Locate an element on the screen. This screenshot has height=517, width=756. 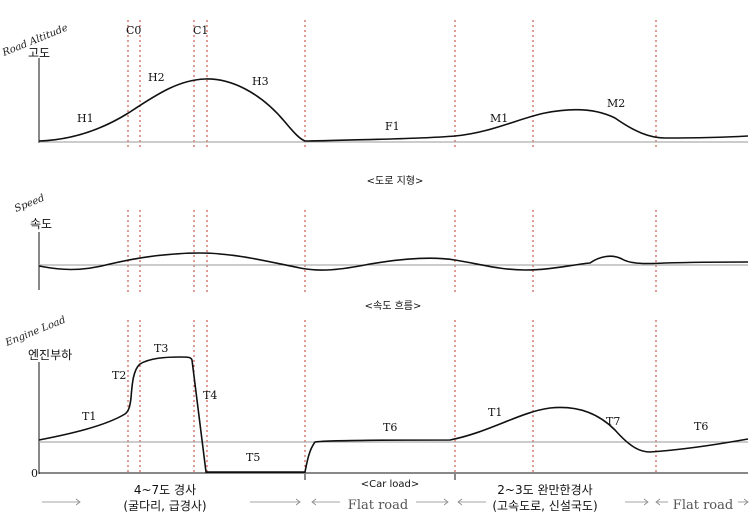
altitude-curve is located at coordinates (393, 110).